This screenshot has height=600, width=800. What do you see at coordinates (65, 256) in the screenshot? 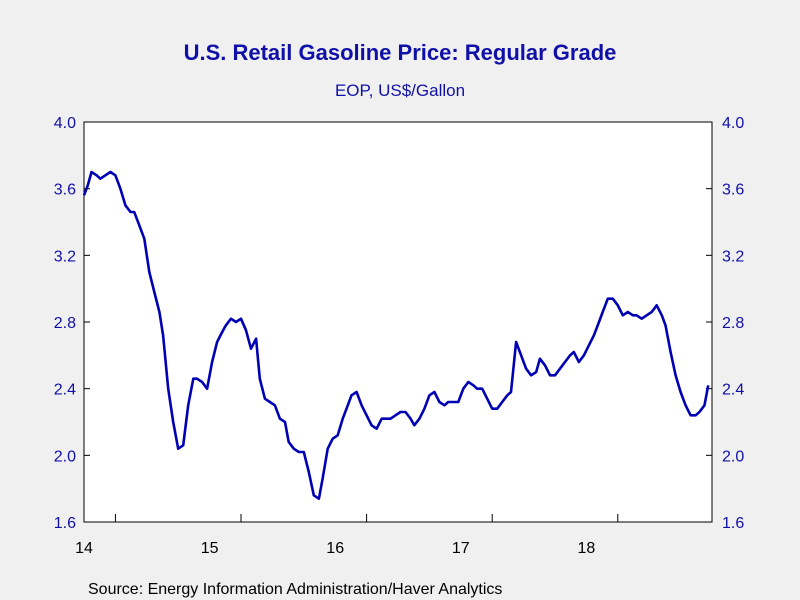
I see `y-tick-label-left: 3.2` at bounding box center [65, 256].